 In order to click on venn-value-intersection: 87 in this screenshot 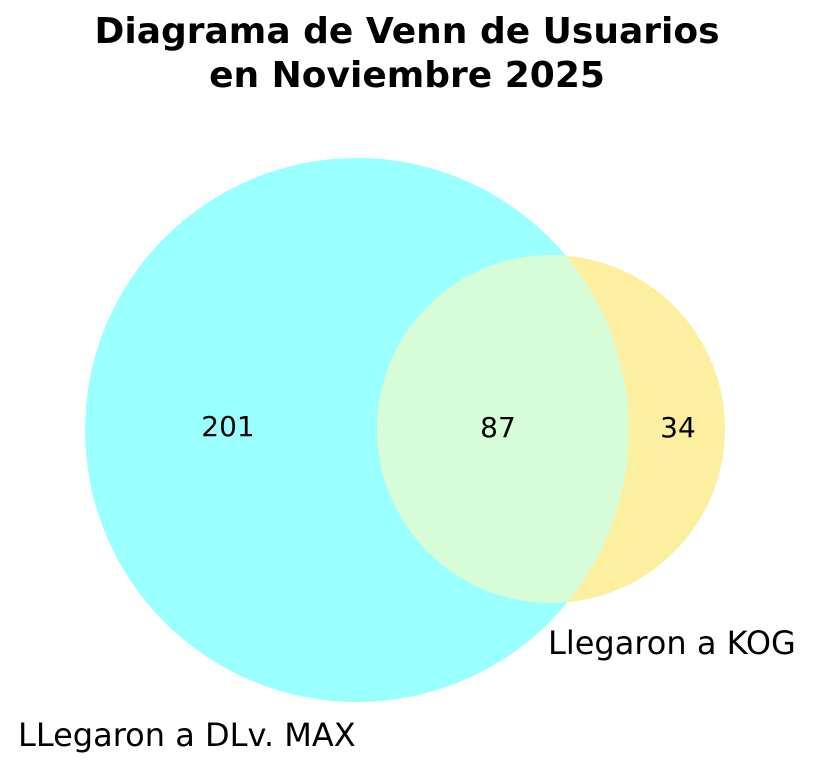, I will do `click(498, 427)`.